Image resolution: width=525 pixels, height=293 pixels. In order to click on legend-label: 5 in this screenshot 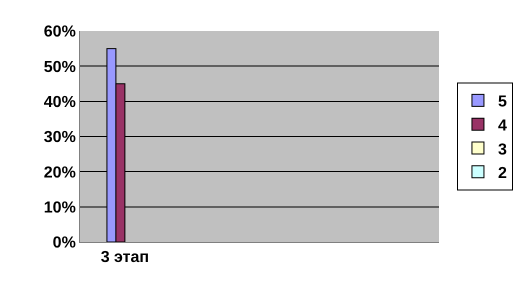, I will do `click(502, 102)`.